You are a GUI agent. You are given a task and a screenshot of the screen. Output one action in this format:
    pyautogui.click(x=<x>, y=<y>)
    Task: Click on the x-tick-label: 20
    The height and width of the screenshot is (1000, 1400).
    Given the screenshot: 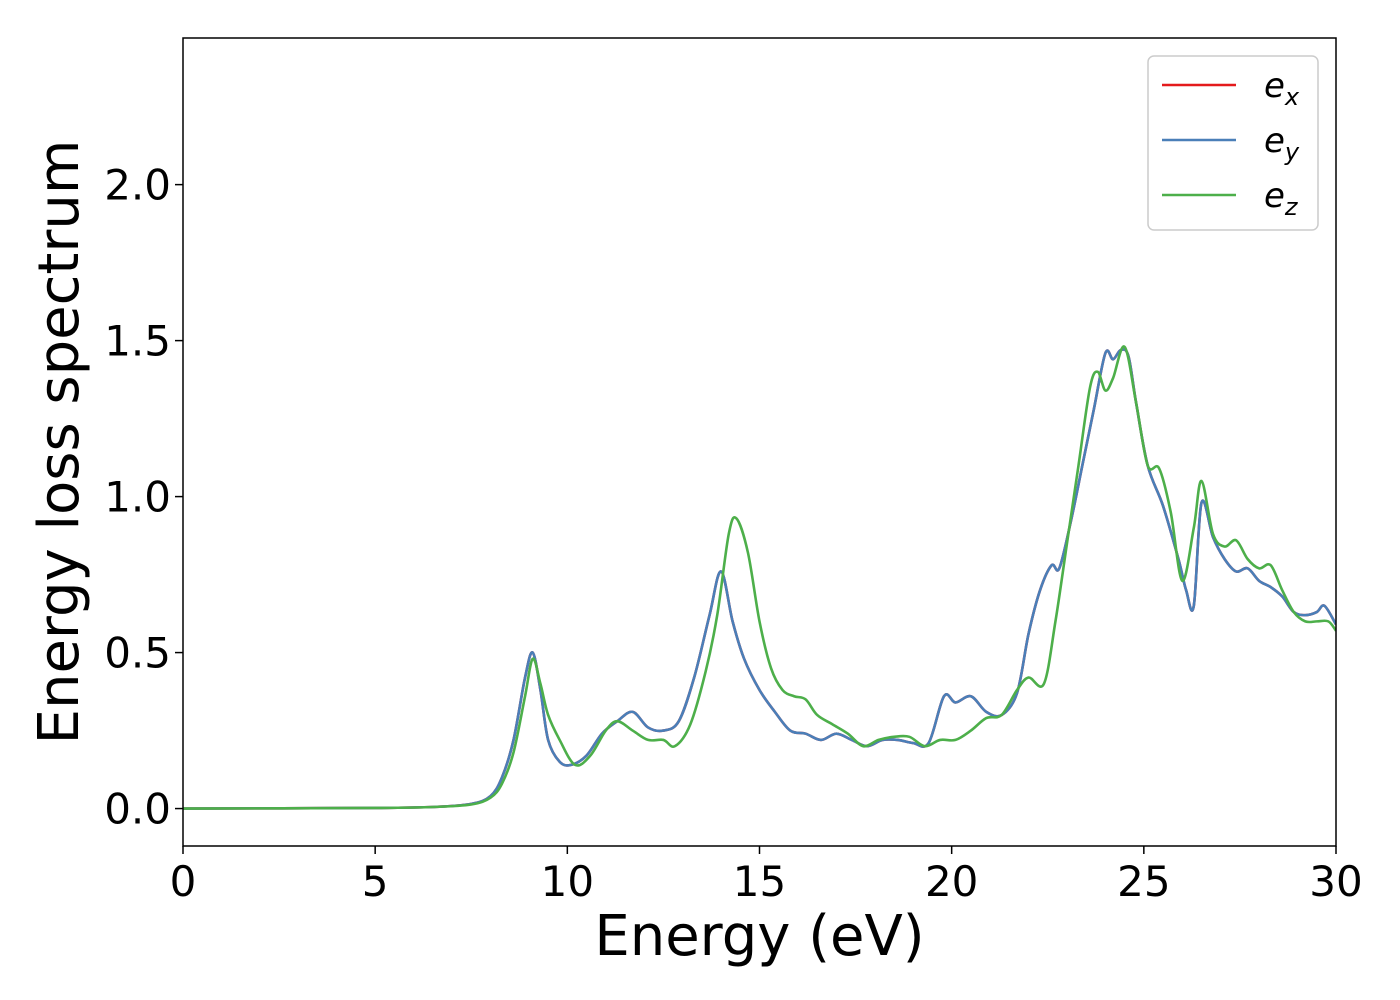 What is the action you would take?
    pyautogui.click(x=951, y=881)
    